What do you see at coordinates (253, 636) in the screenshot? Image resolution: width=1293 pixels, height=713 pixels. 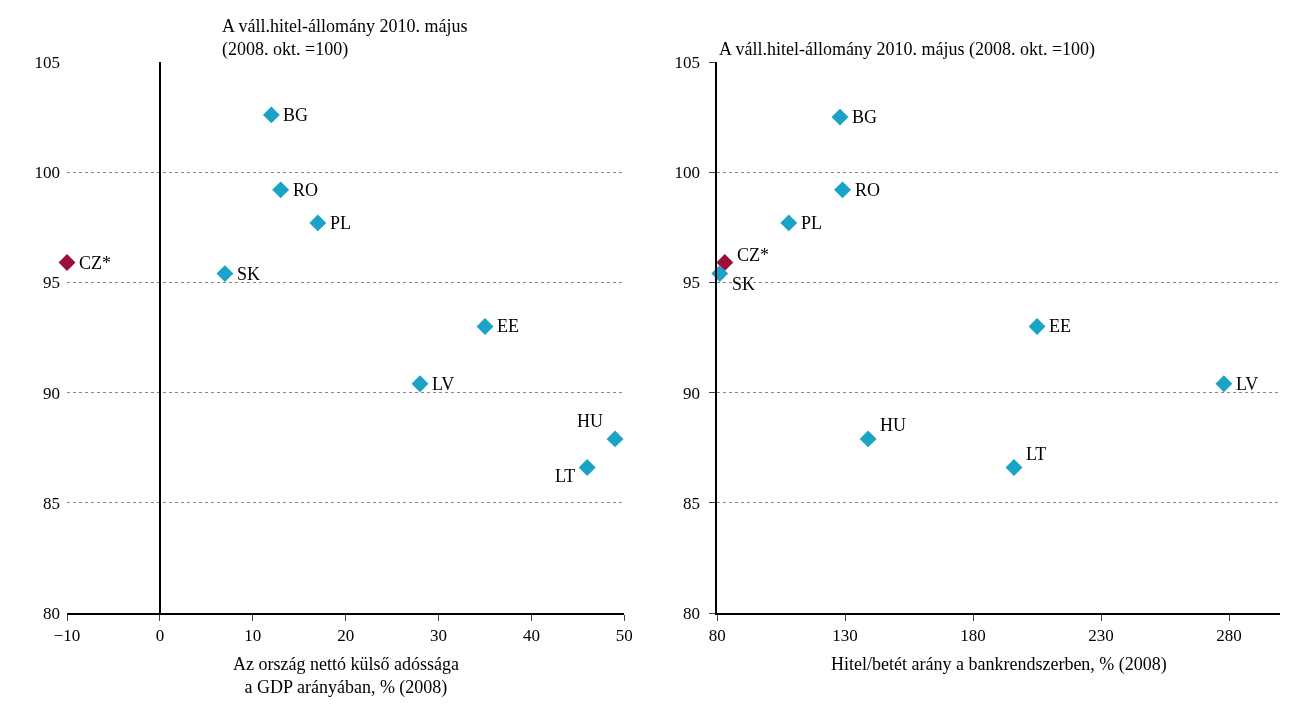 I see `x-tick-label: 10` at bounding box center [253, 636].